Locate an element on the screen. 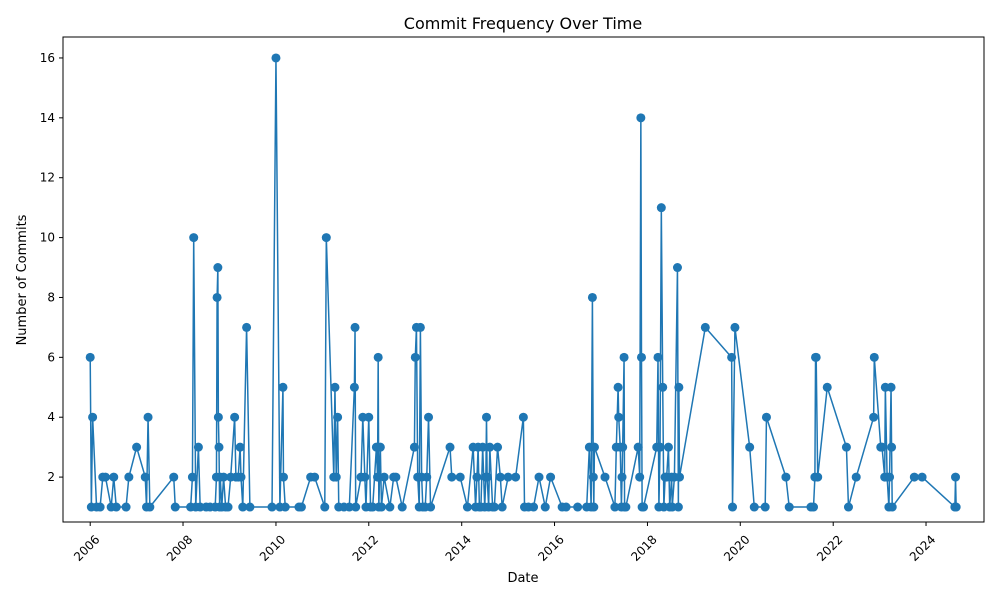 The image size is (1000, 600). y-tick-label: 6 is located at coordinates (51, 357).